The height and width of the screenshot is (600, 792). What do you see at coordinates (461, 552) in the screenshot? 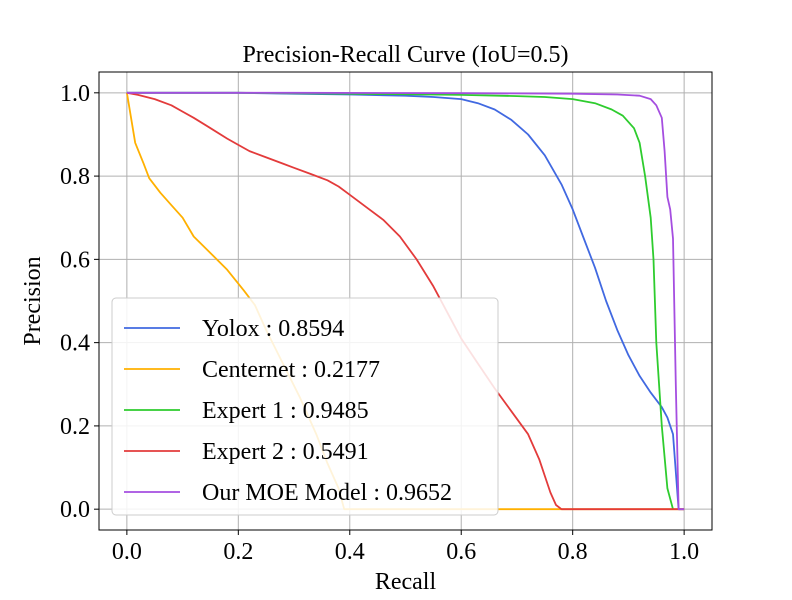
I see `x-tick-label: 0.6` at bounding box center [461, 552].